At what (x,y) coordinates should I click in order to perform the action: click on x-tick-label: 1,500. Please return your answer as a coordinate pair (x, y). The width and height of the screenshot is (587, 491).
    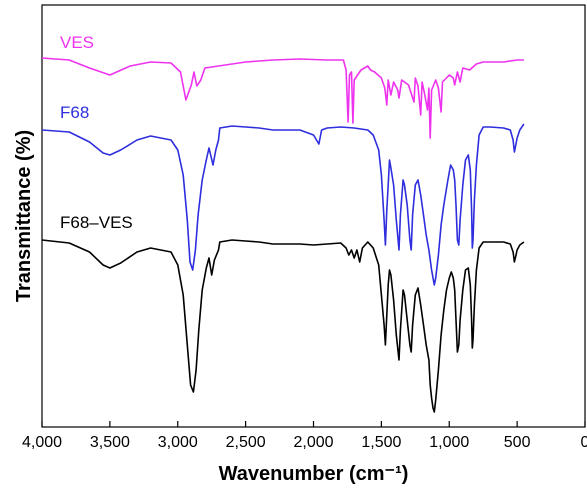
    Looking at the image, I should click on (381, 442).